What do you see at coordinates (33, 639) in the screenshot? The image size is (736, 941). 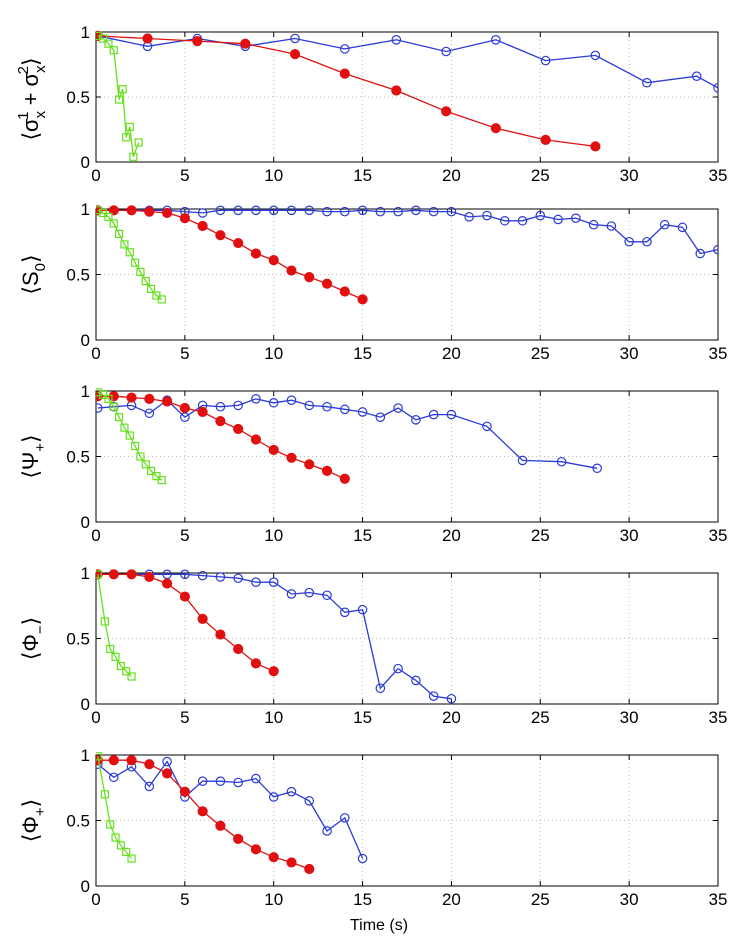 I see `svg-text: ⟨Φ−⟩` at bounding box center [33, 639].